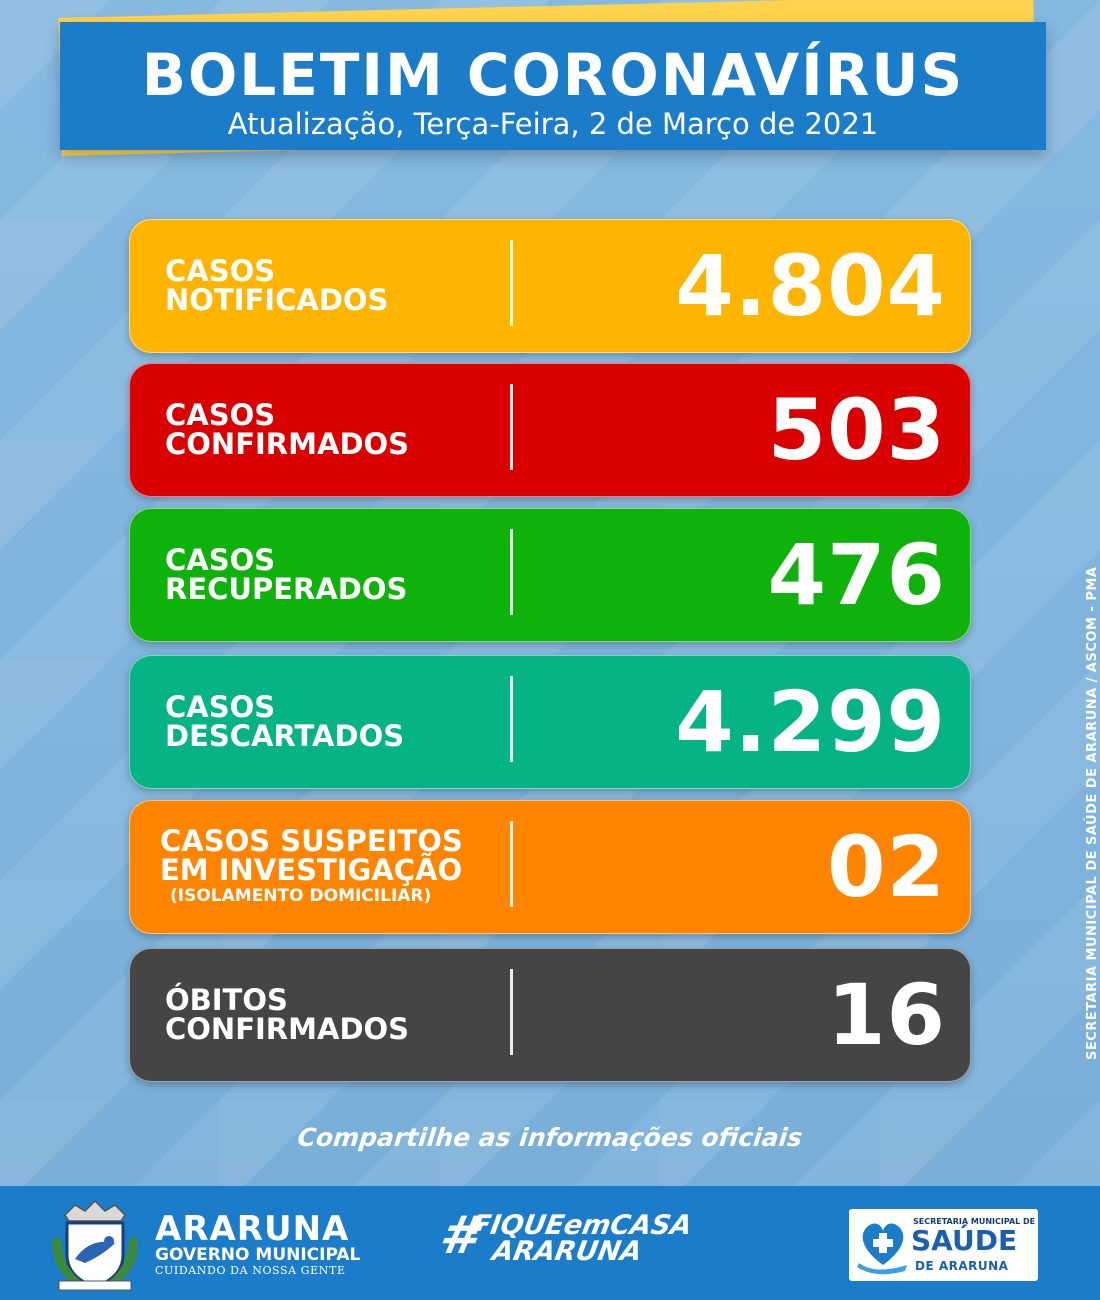  Describe the element at coordinates (553, 75) in the screenshot. I see `page-title: BOLETIM CORONAVÍRUS` at that location.